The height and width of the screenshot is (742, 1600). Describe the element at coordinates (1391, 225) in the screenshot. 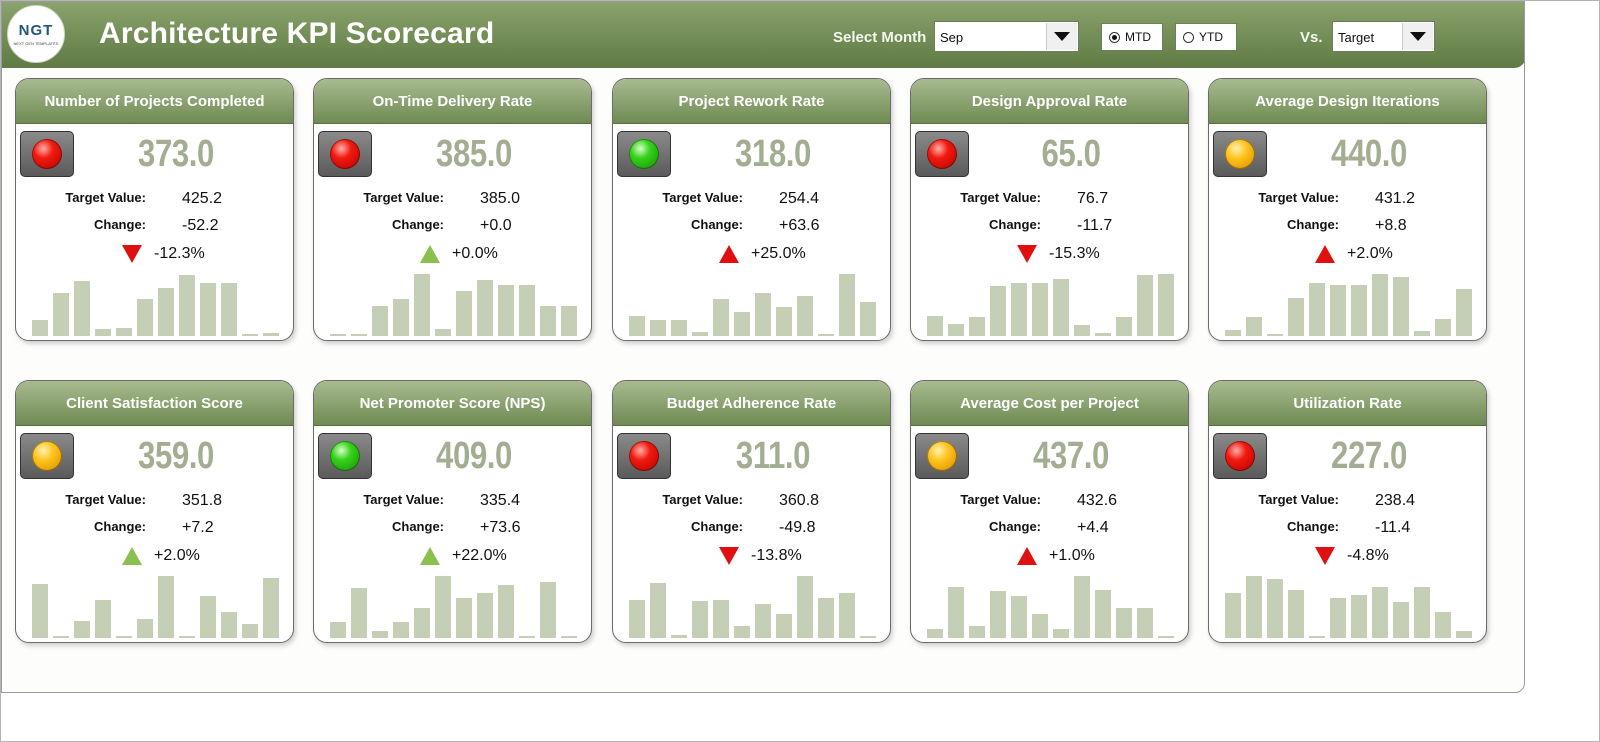

I see `change-value: +8.8` at that location.